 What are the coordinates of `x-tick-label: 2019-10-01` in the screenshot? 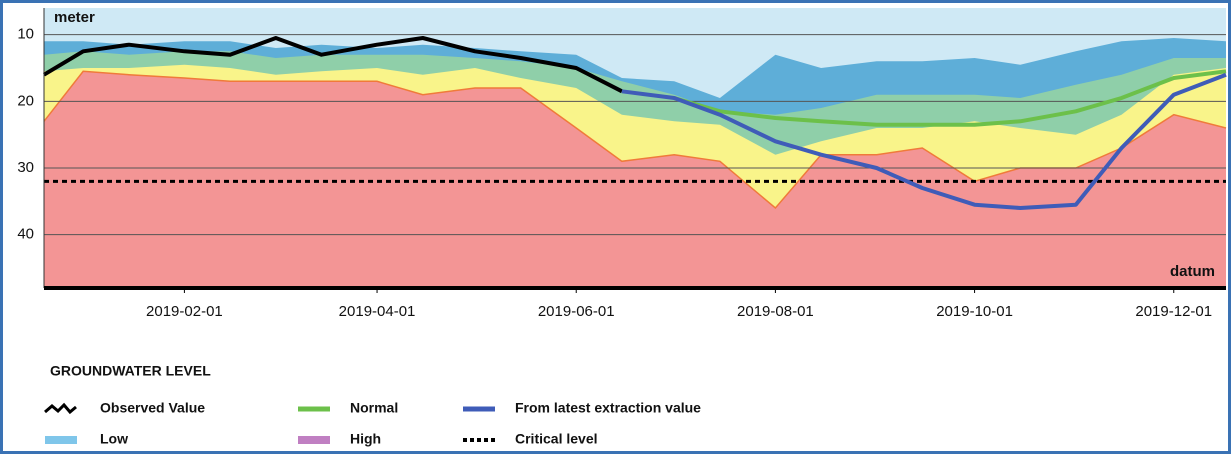 It's located at (974, 311).